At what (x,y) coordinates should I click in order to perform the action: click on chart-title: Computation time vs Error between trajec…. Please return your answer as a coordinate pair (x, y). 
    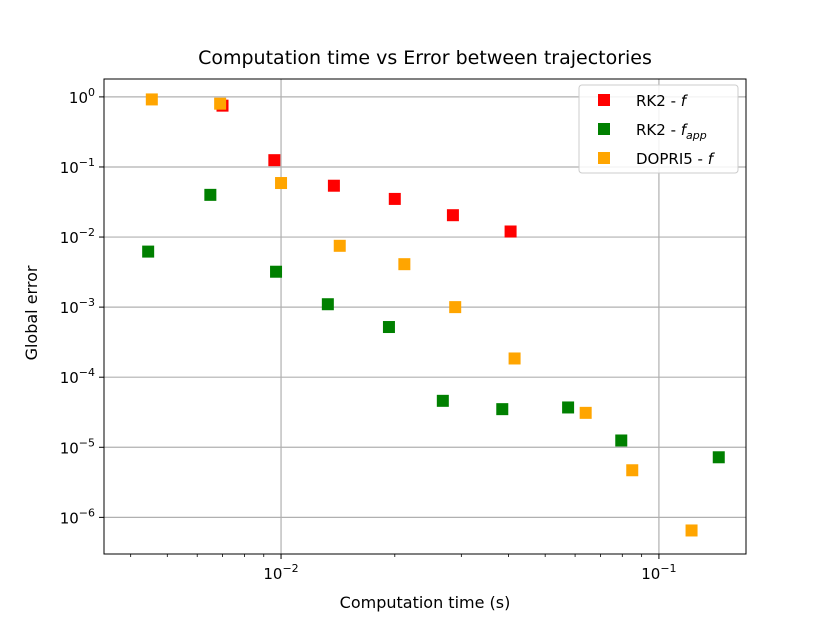
    Looking at the image, I should click on (425, 58).